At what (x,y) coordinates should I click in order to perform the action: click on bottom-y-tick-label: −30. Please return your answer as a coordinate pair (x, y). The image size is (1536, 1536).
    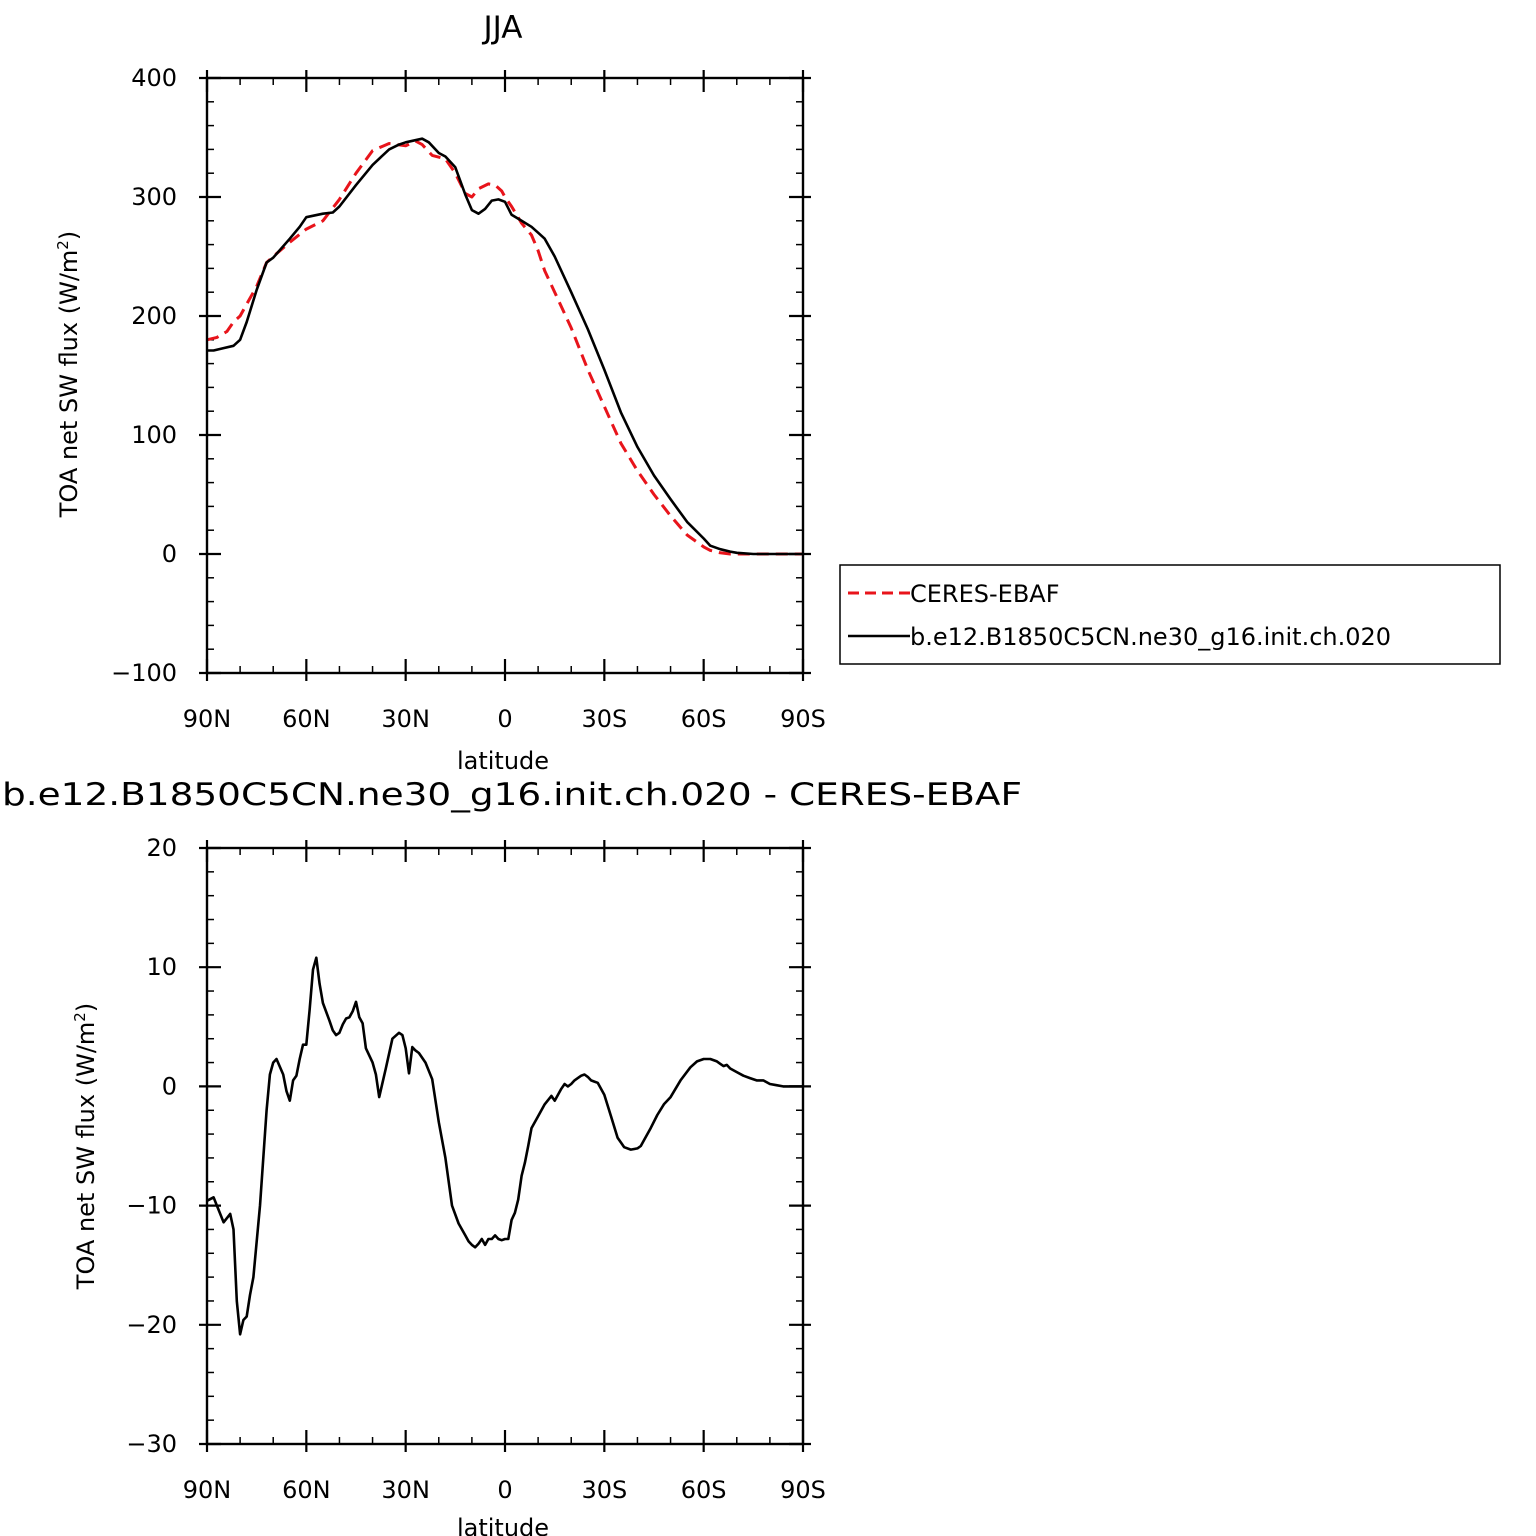
    Looking at the image, I should click on (151, 1444).